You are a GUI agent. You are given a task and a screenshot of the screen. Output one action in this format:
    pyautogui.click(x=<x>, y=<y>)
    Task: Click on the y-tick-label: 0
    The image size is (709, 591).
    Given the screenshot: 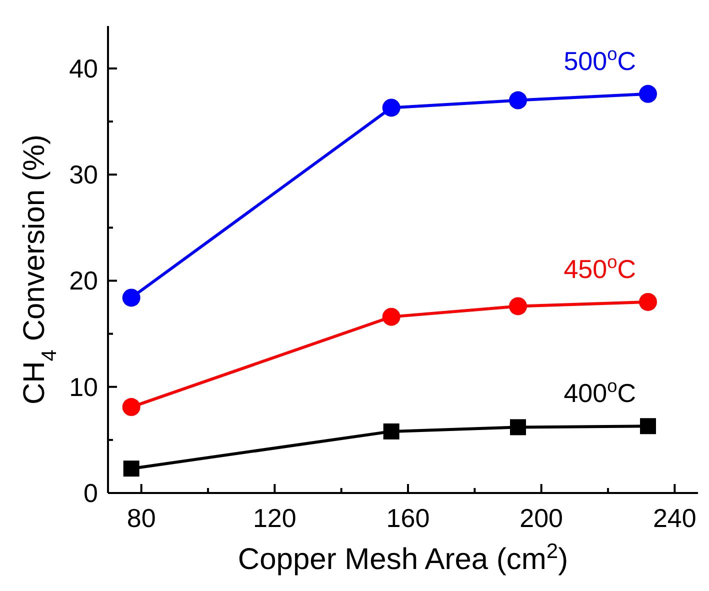 What is the action you would take?
    pyautogui.click(x=91, y=493)
    